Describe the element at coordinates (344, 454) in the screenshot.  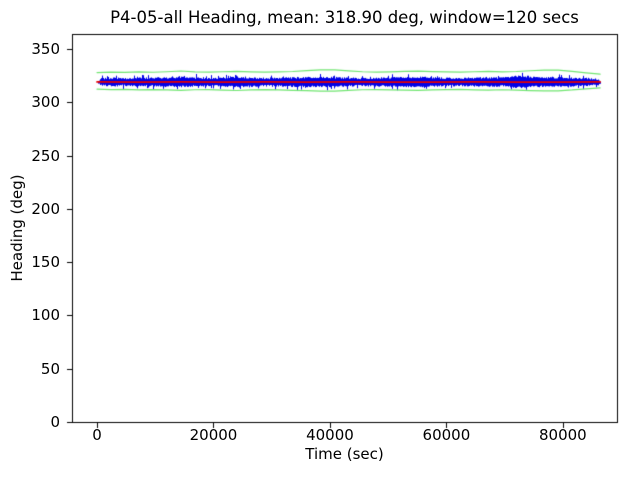
I see `x-axis-label: Time (sec)` at that location.